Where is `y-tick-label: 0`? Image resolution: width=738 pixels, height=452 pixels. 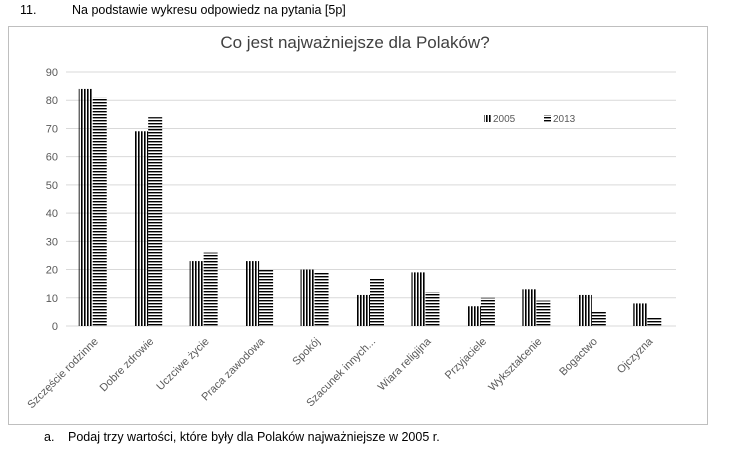
y-tick-label: 0 is located at coordinates (55, 327).